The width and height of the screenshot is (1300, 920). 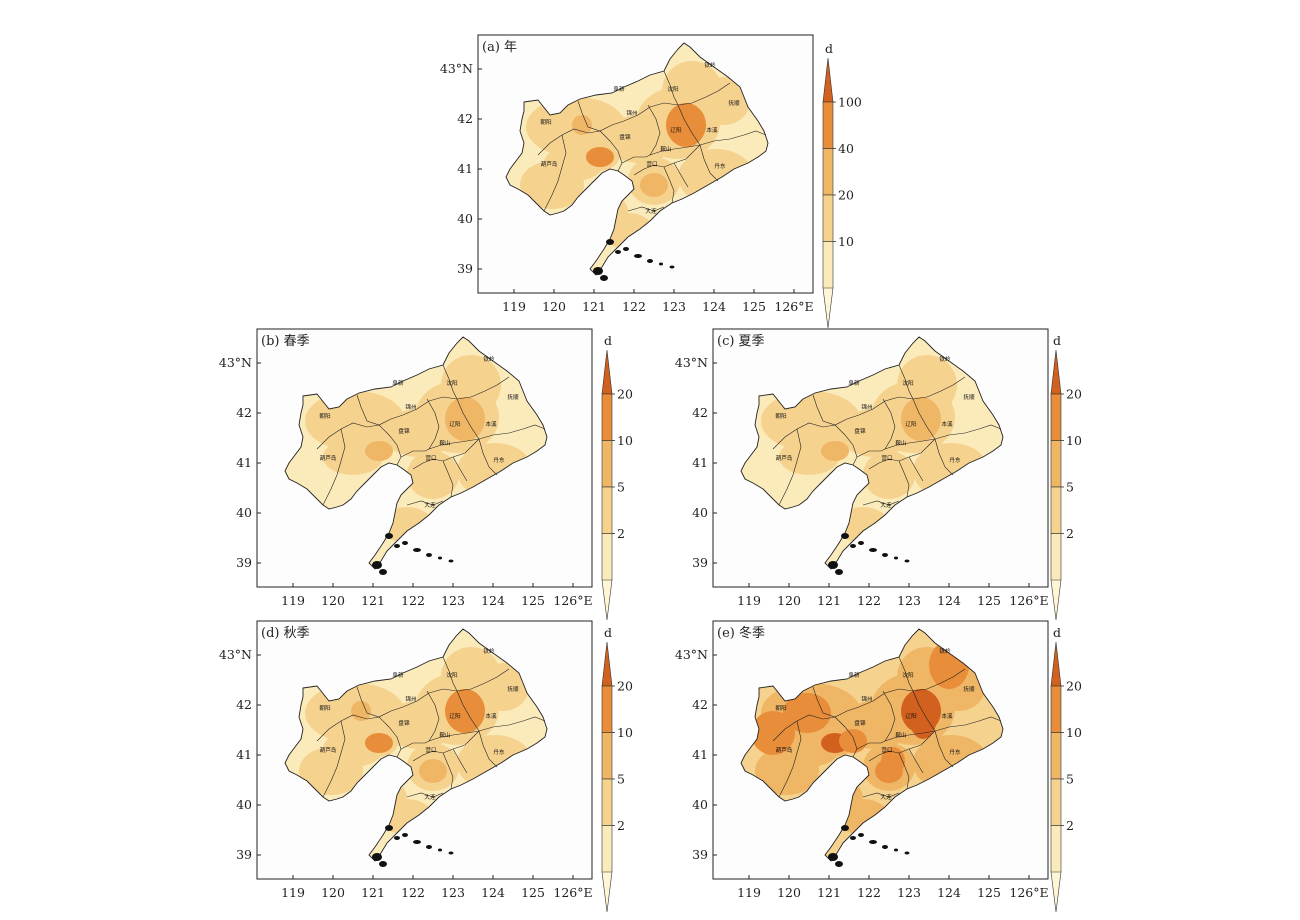 I want to click on x-tick-label: 122, so click(x=634, y=306).